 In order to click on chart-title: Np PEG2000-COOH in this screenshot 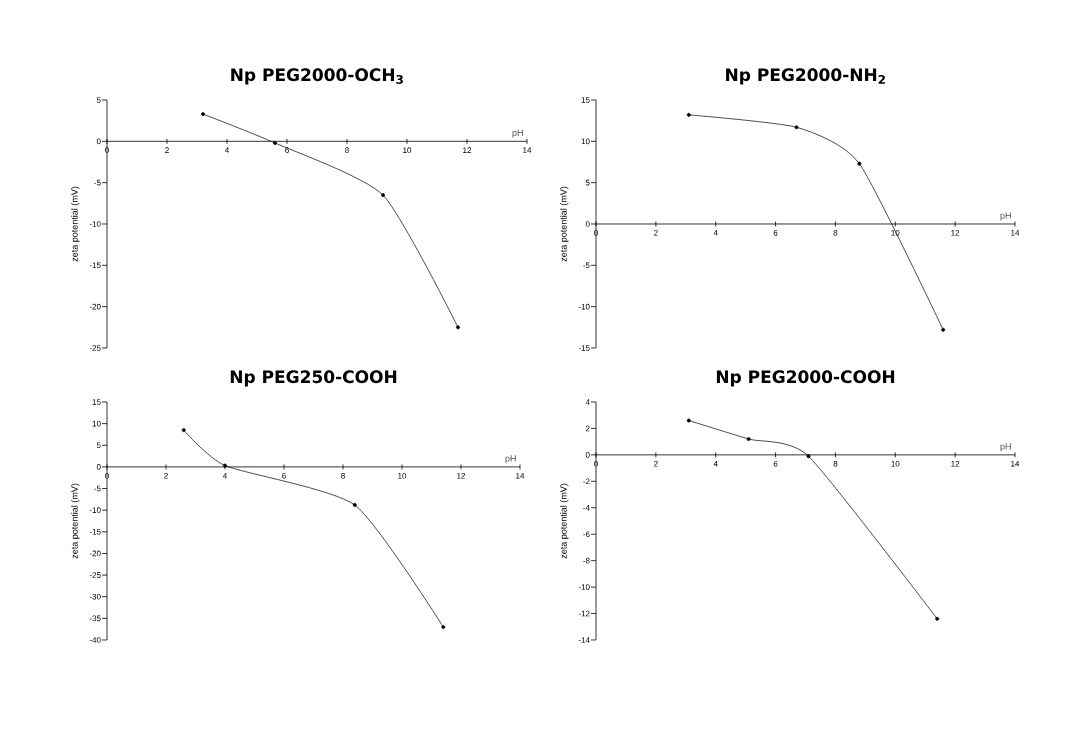, I will do `click(805, 378)`.